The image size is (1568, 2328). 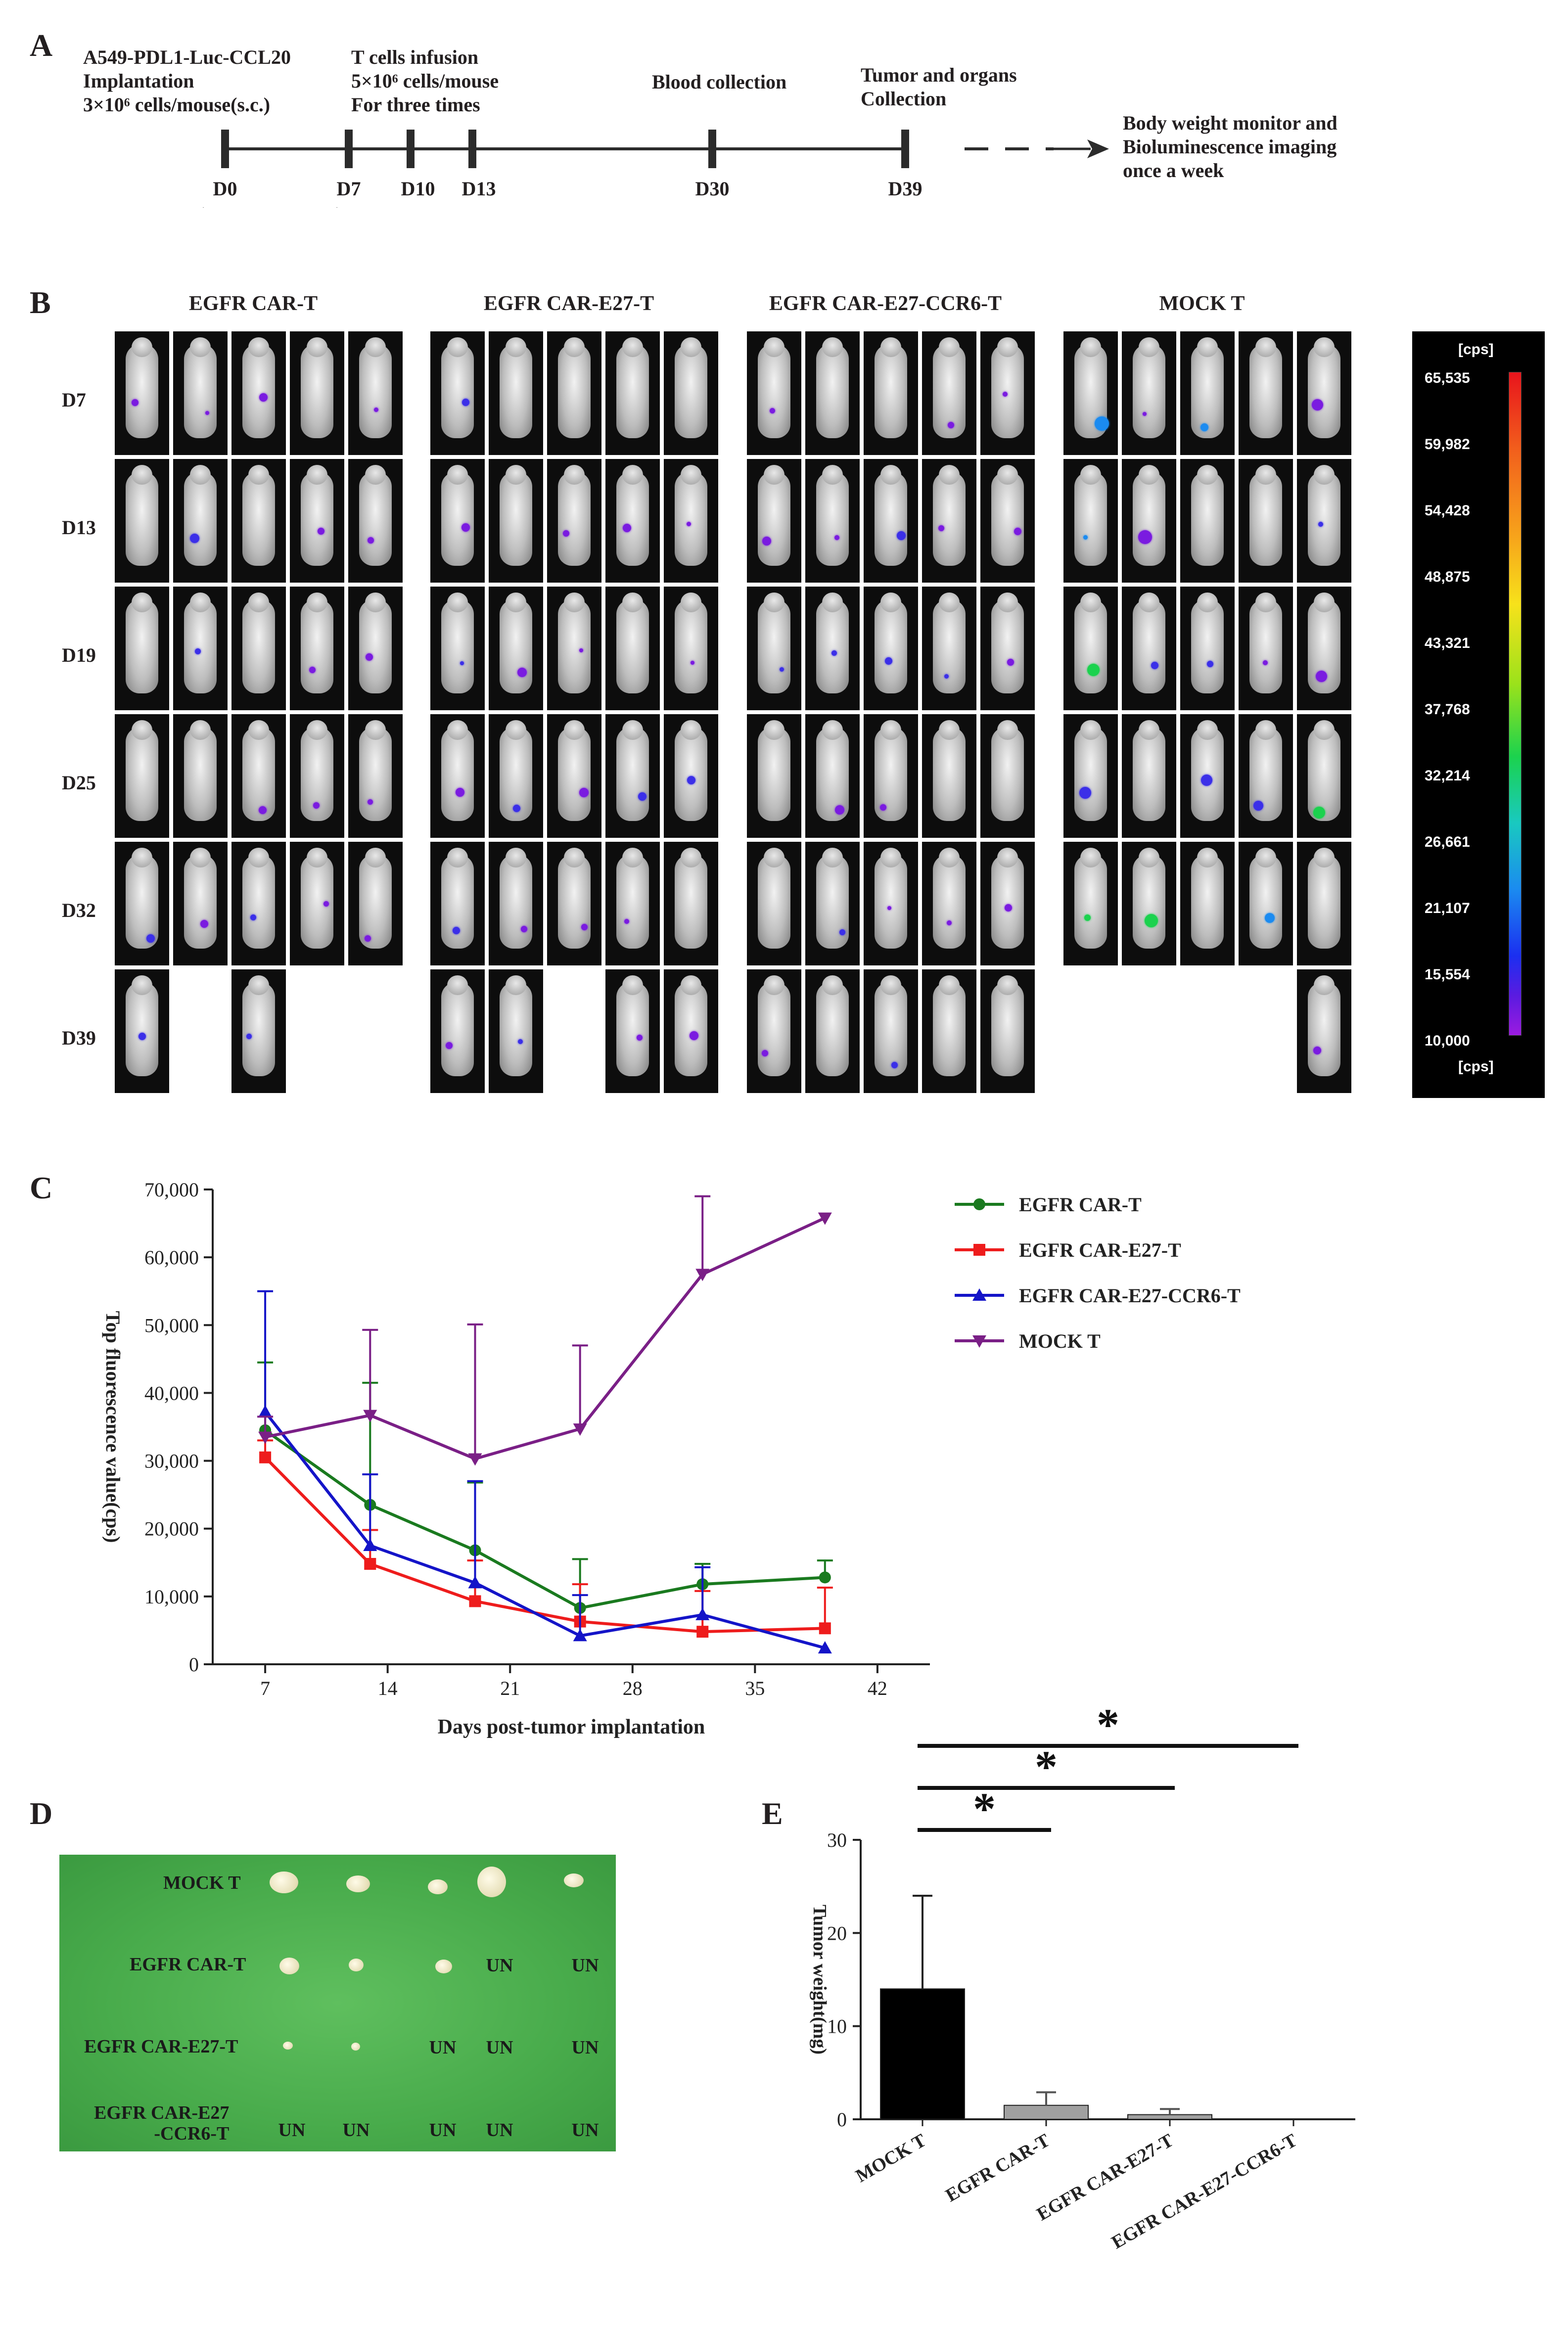 I want to click on legend-label: EGFR CAR-T, so click(x=1080, y=1204).